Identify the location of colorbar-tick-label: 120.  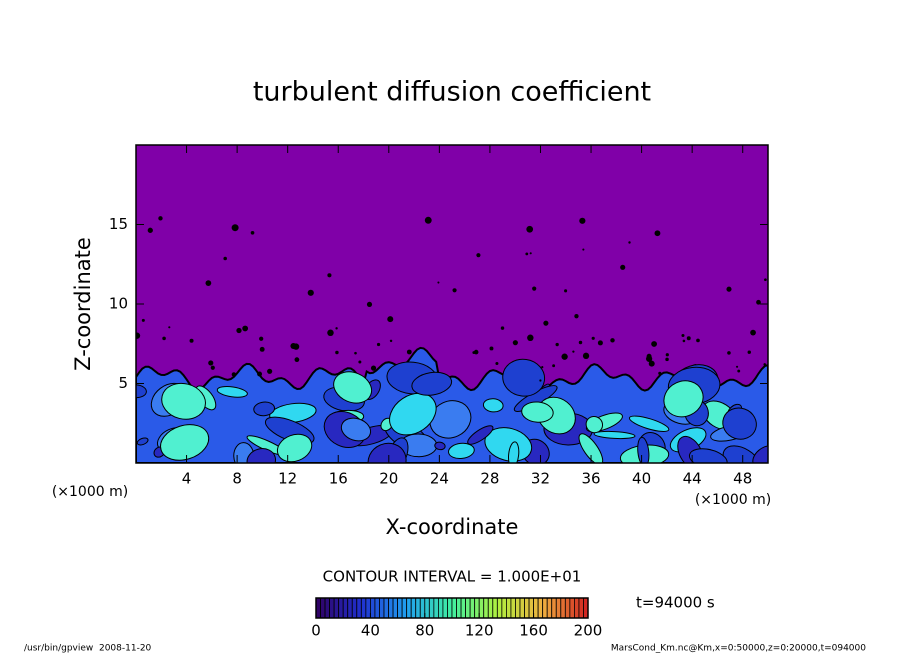
(479, 631).